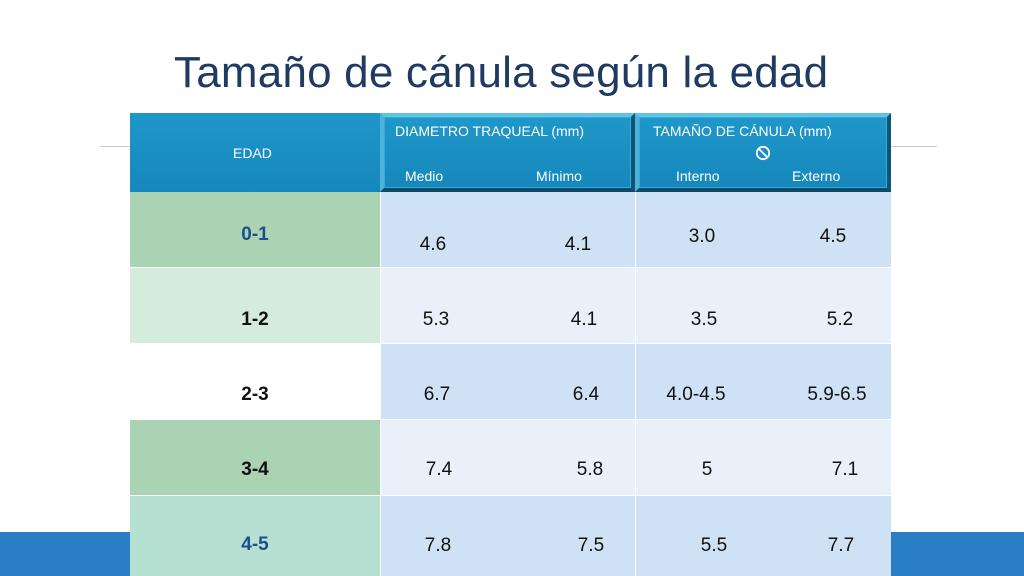 This screenshot has height=576, width=1024. I want to click on table-cell-interno: 5, so click(707, 469).